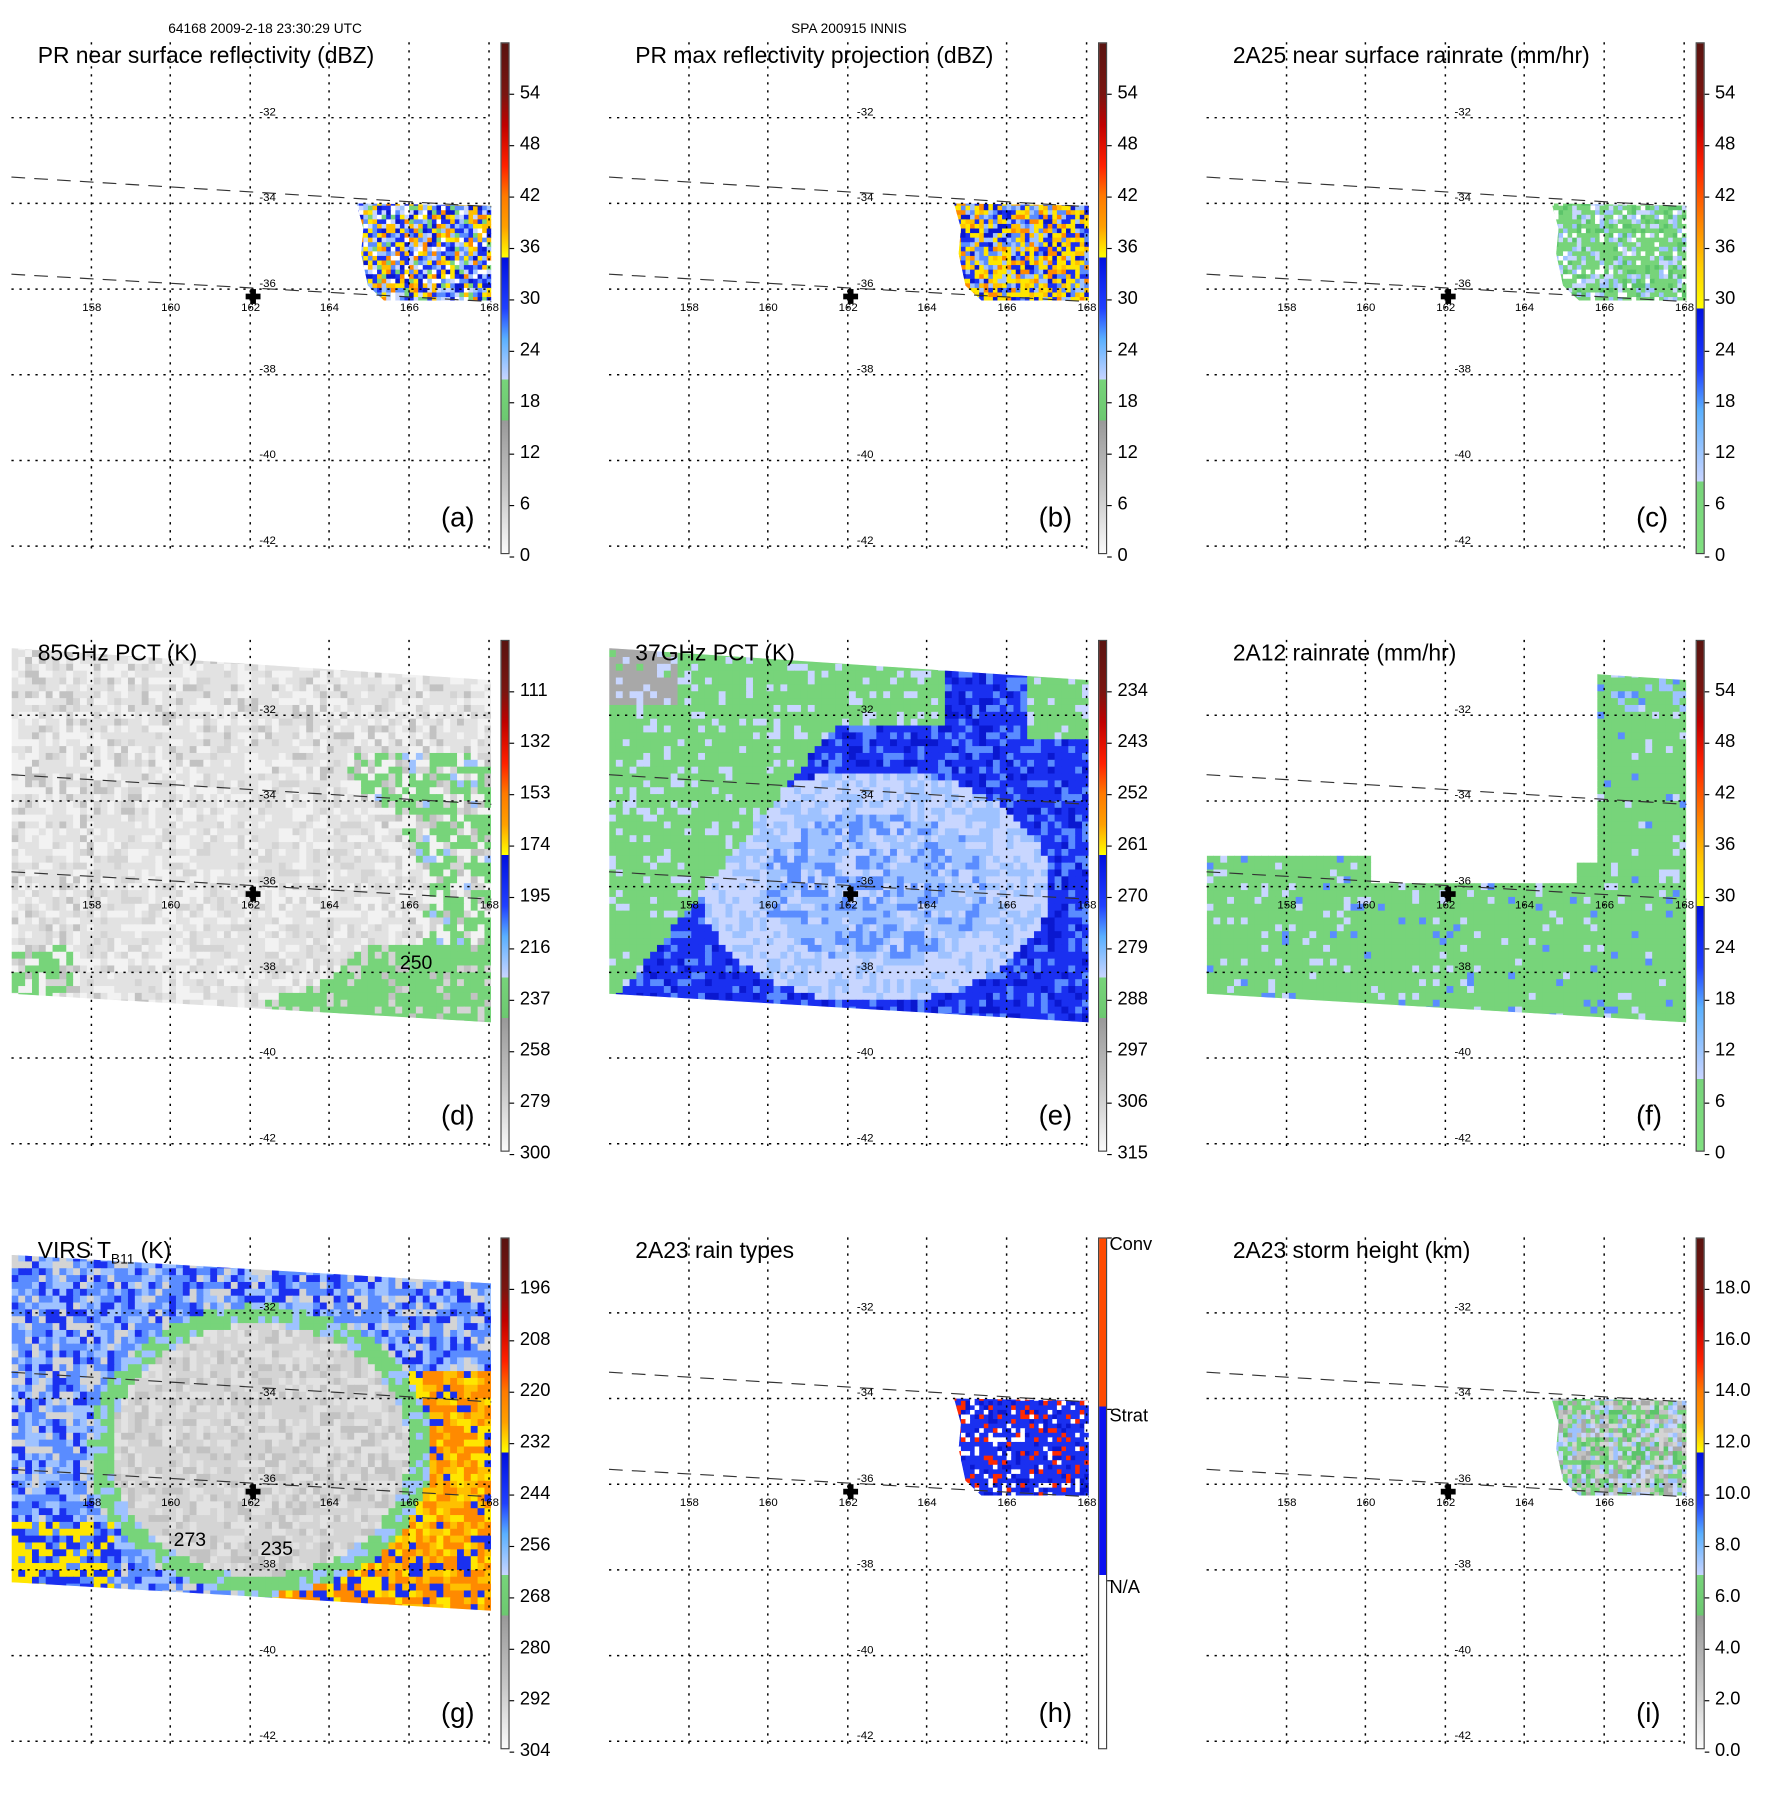 The height and width of the screenshot is (1793, 1771). Describe the element at coordinates (190, 1540) in the screenshot. I see `contour-label: 273` at that location.